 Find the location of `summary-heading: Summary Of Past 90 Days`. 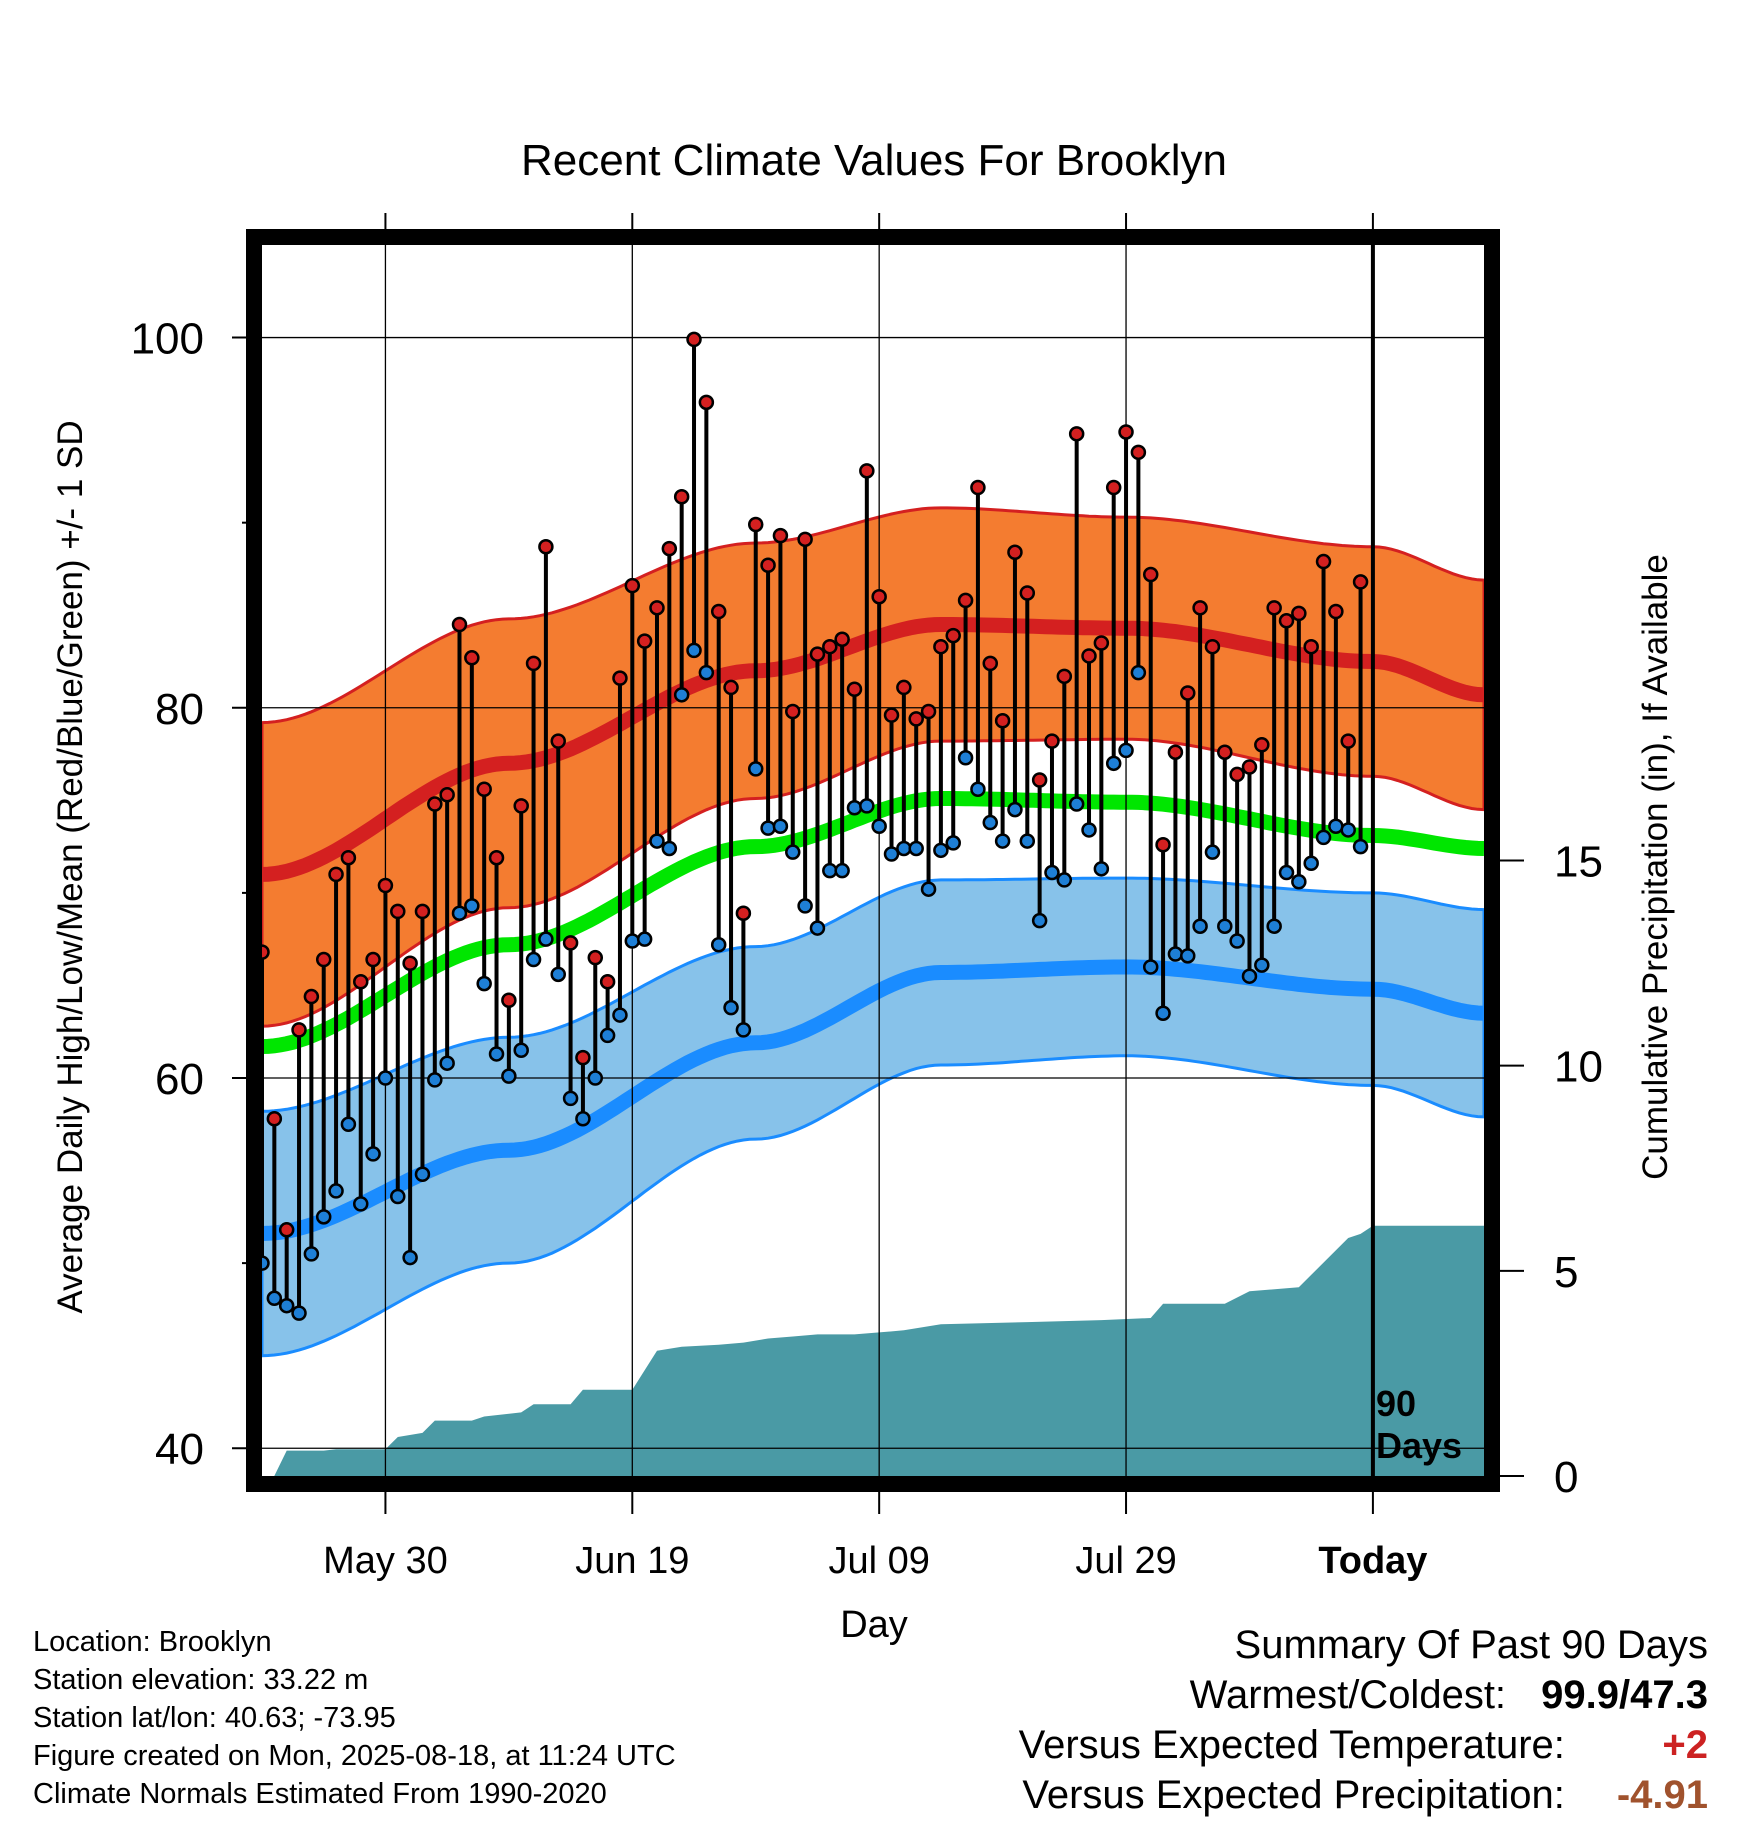

summary-heading: Summary Of Past 90 Days is located at coordinates (1471, 1645).